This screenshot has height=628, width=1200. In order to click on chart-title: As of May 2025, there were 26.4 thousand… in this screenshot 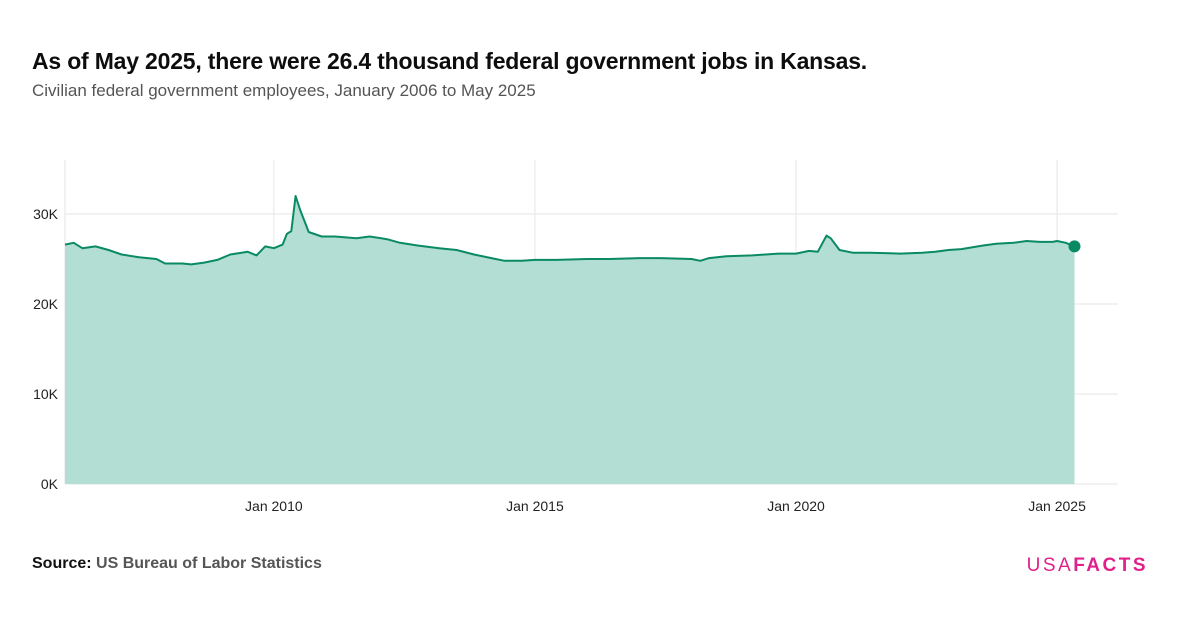, I will do `click(450, 61)`.